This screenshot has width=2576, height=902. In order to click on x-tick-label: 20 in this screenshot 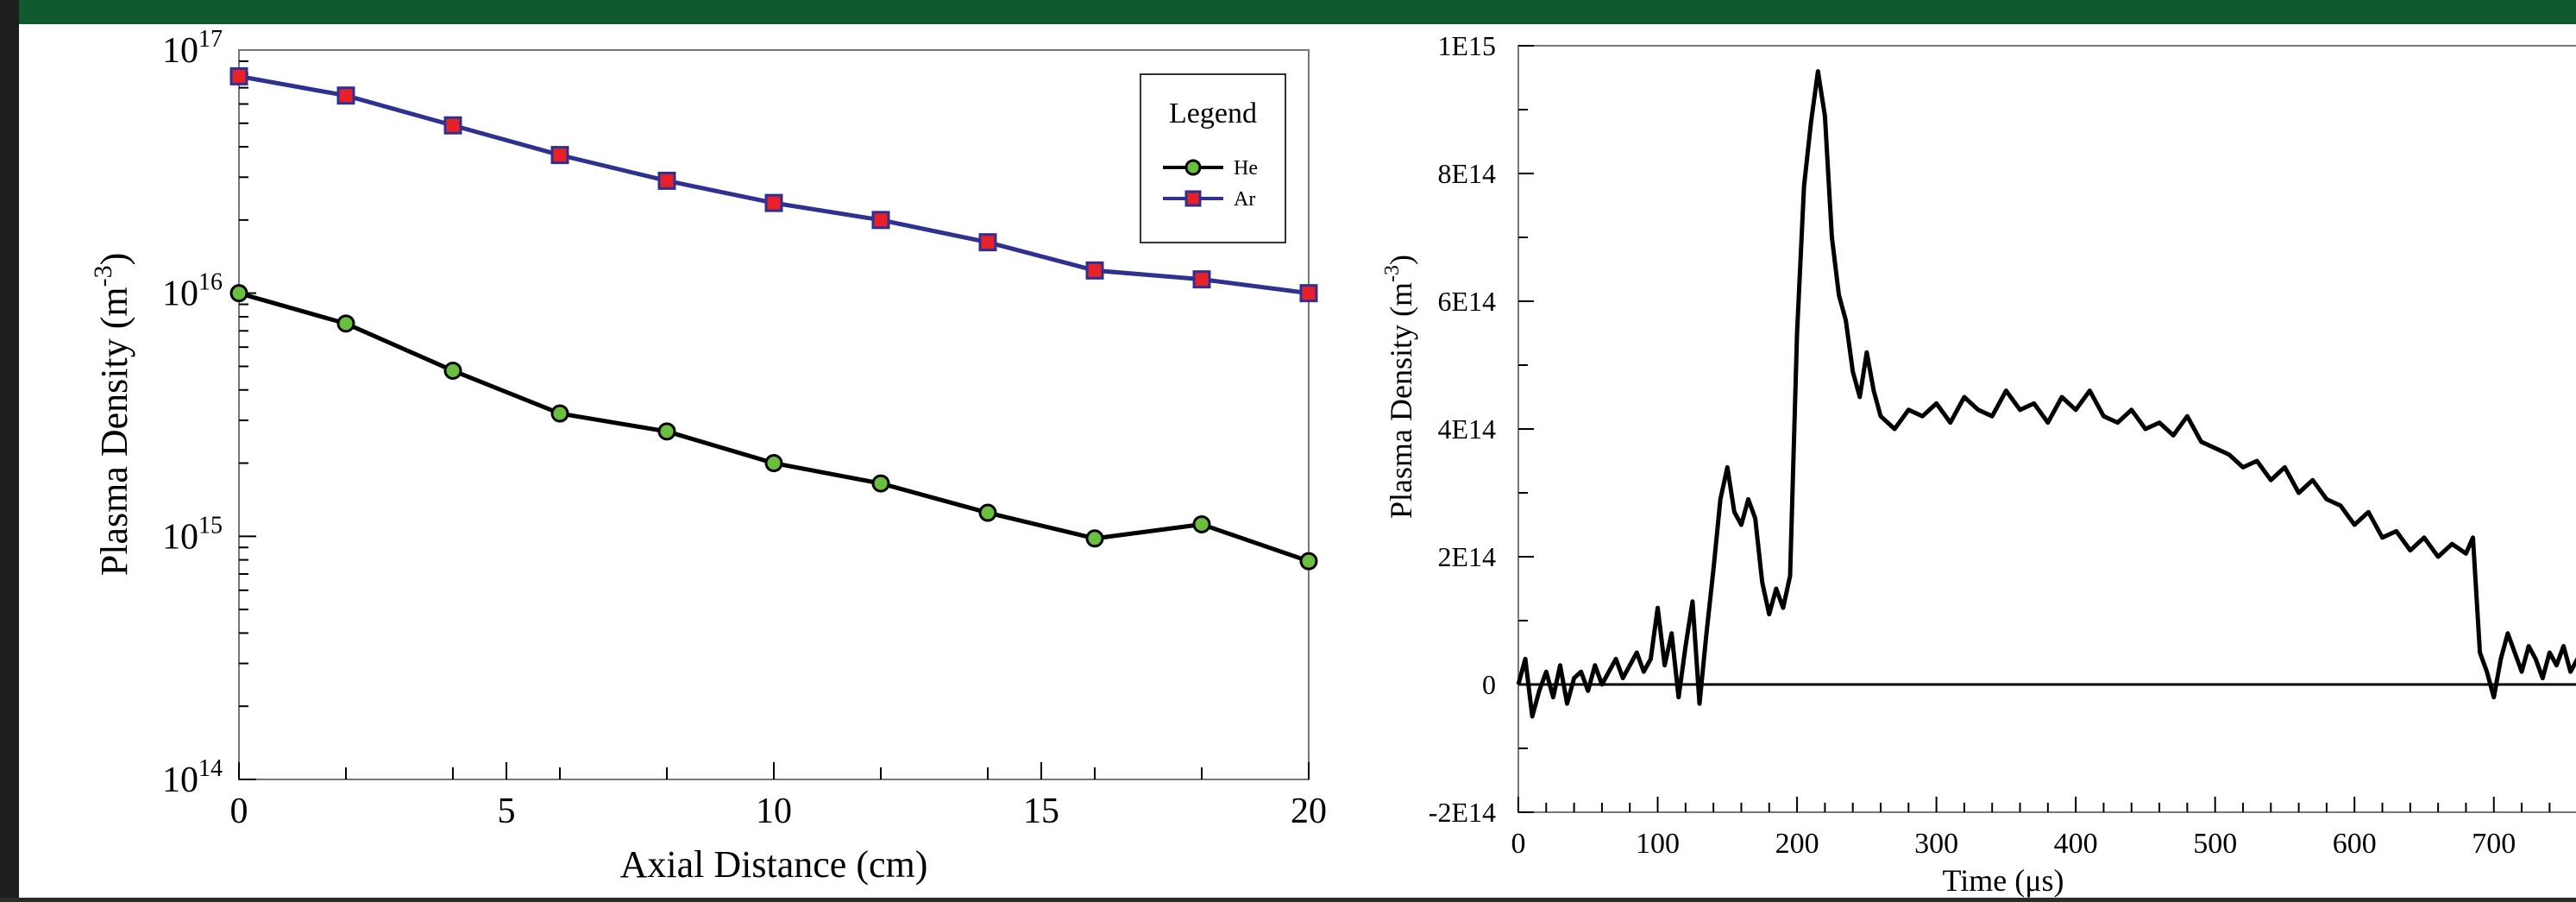, I will do `click(1309, 811)`.